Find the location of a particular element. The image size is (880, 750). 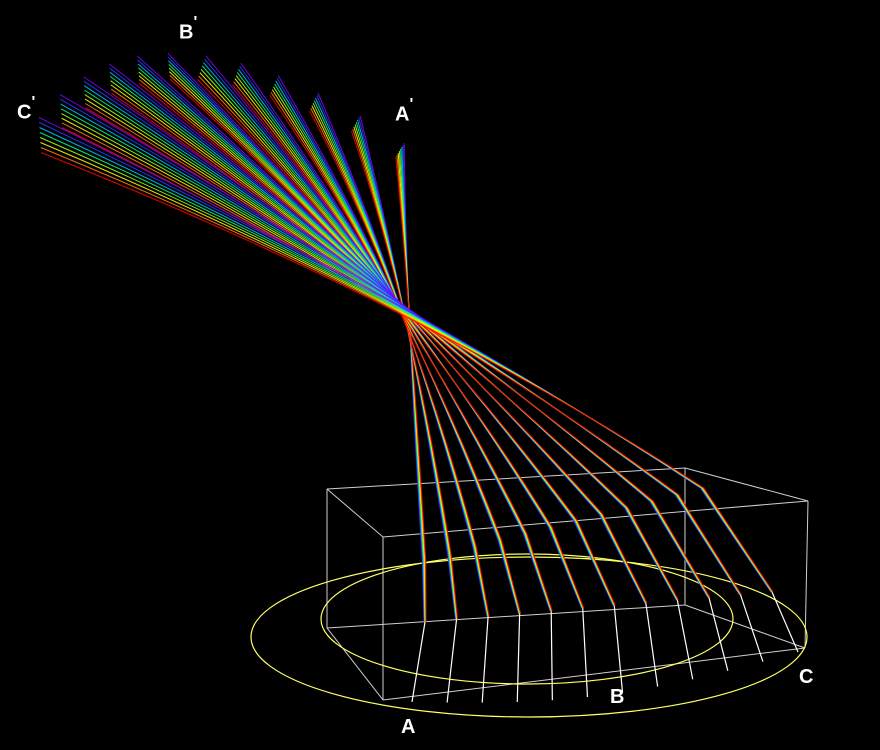

ray-group is located at coordinates (411, 382).